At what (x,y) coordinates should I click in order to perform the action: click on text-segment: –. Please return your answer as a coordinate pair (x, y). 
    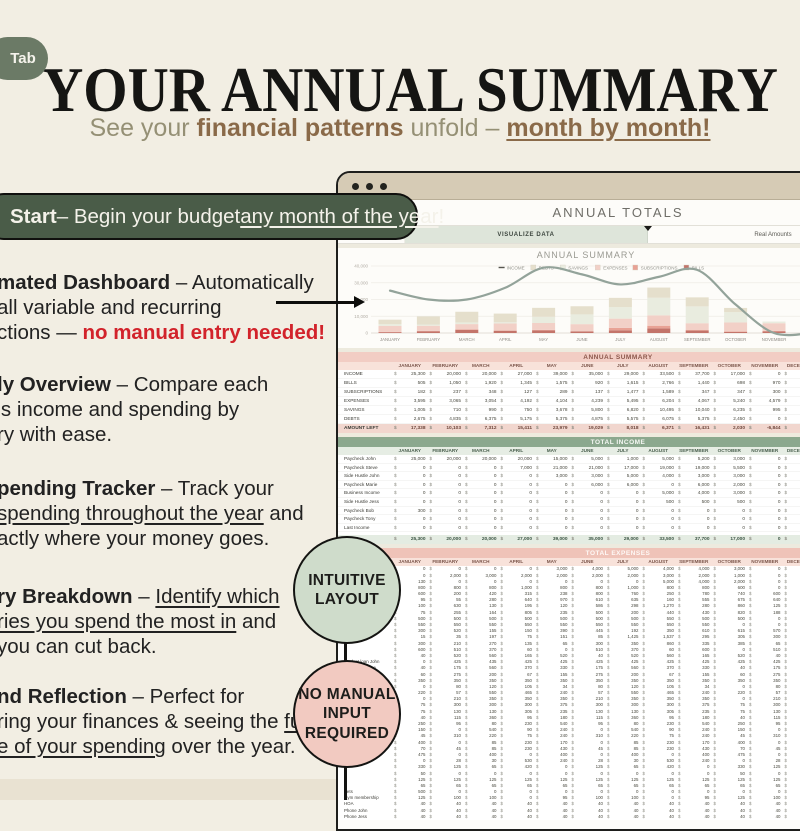
    Looking at the image, I should click on (144, 596).